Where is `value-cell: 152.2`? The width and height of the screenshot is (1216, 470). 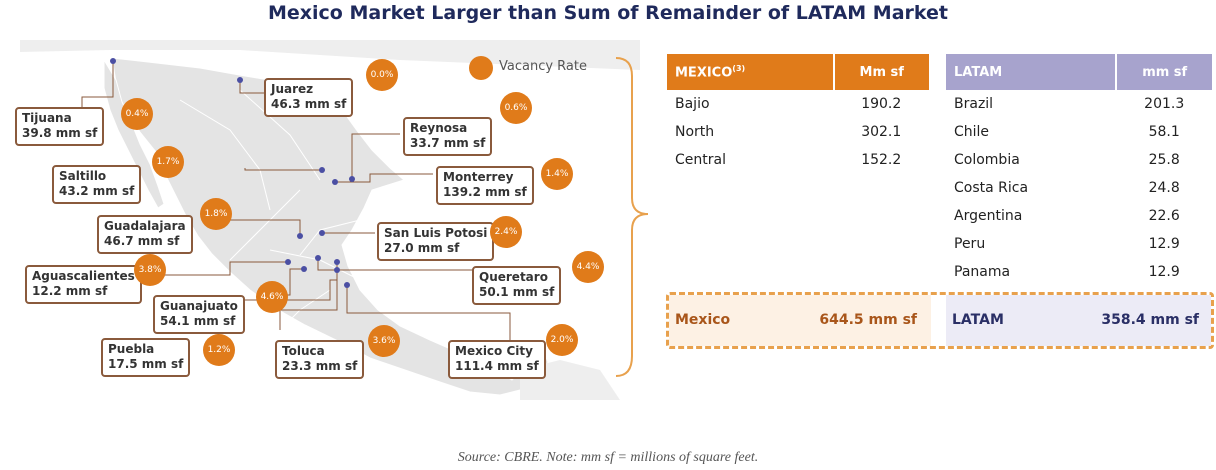 value-cell: 152.2 is located at coordinates (881, 160).